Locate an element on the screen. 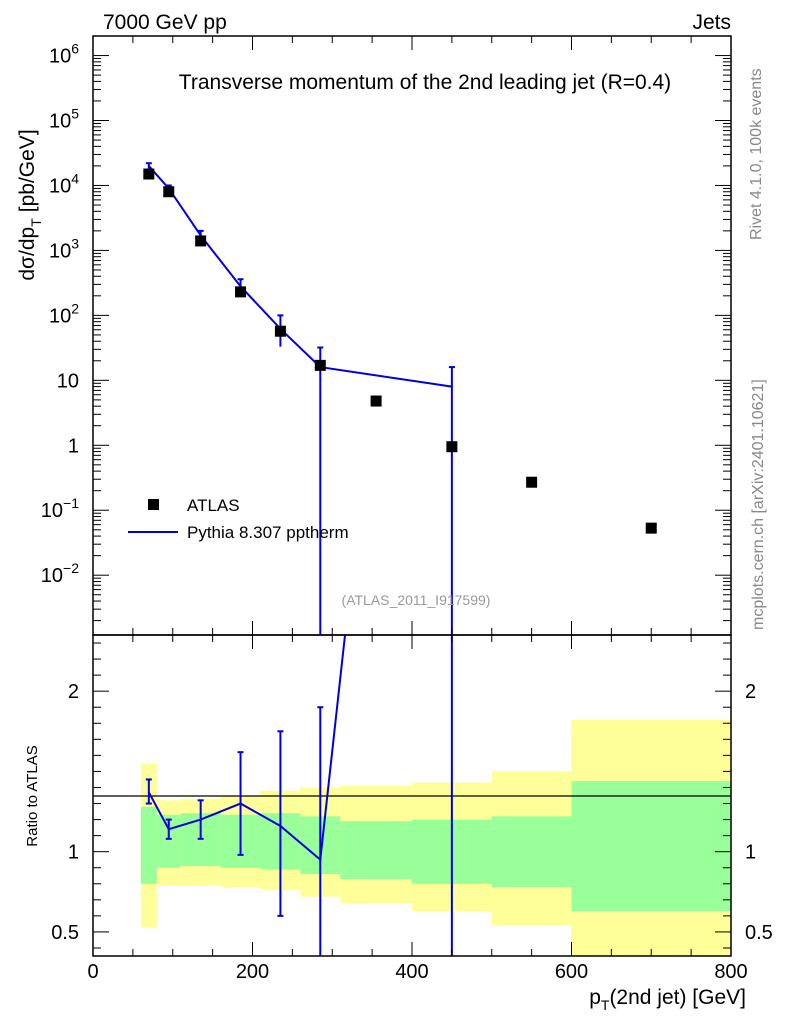 The height and width of the screenshot is (1024, 786). ratio-tick-label-left: 2 is located at coordinates (73, 692).